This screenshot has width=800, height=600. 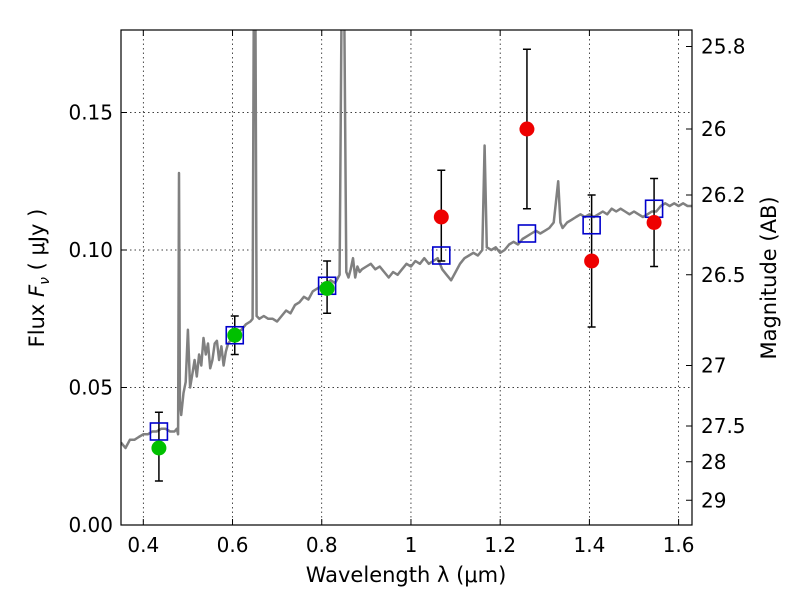 What do you see at coordinates (713, 366) in the screenshot?
I see `y2-tick-label: 27` at bounding box center [713, 366].